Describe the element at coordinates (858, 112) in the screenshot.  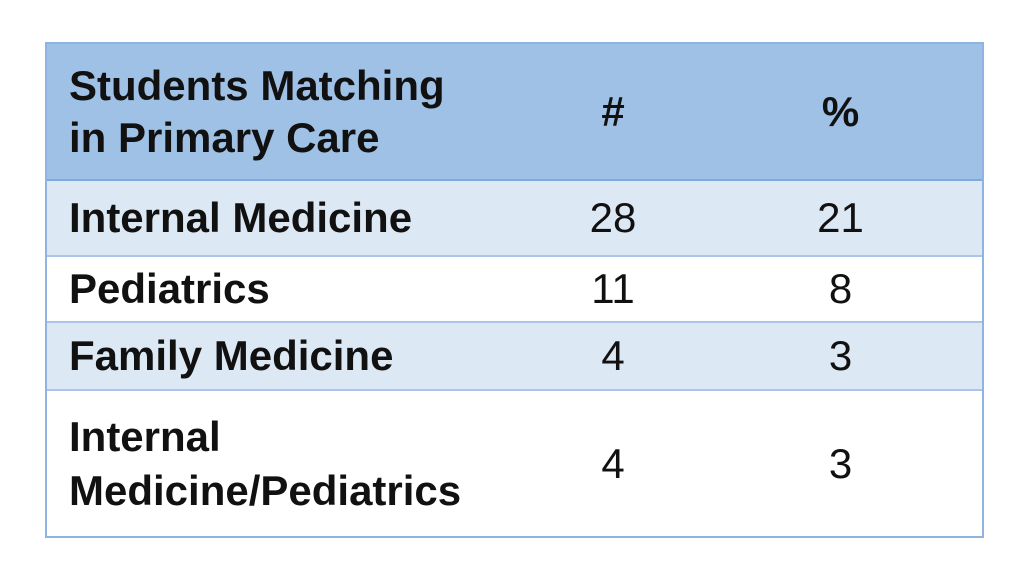
I see `header-percent: %` at that location.